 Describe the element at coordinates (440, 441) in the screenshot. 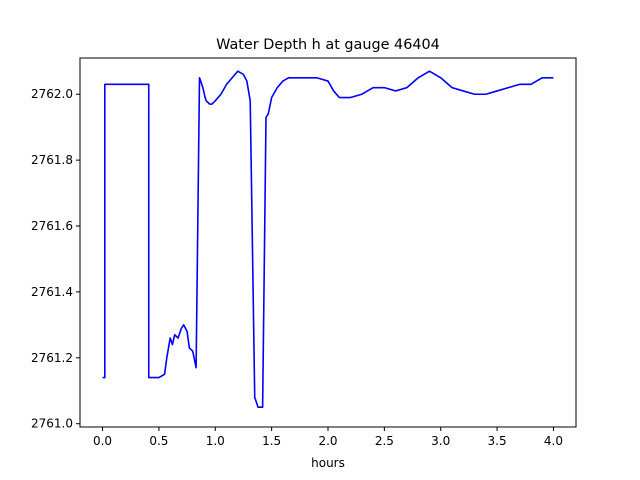

I see `x-tick-label: 3.0` at that location.